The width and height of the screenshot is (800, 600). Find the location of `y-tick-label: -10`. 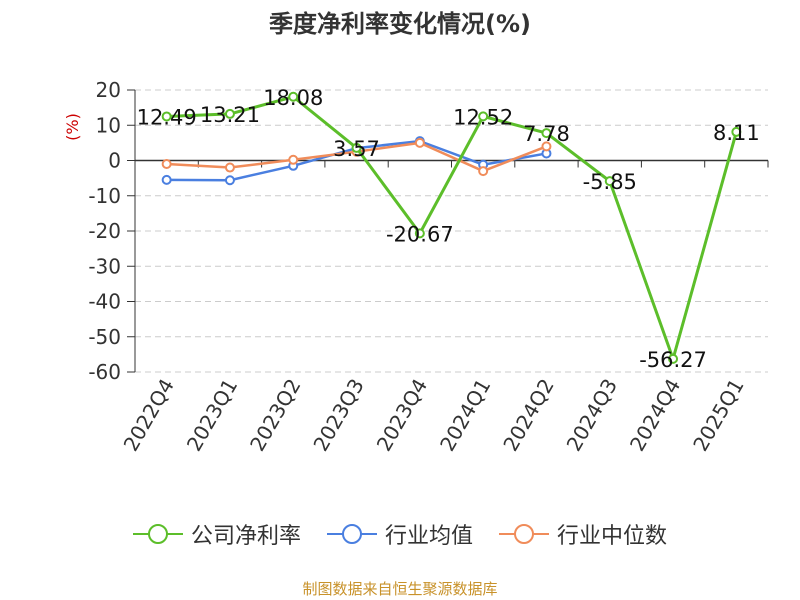

y-tick-label: -10 is located at coordinates (104, 196).